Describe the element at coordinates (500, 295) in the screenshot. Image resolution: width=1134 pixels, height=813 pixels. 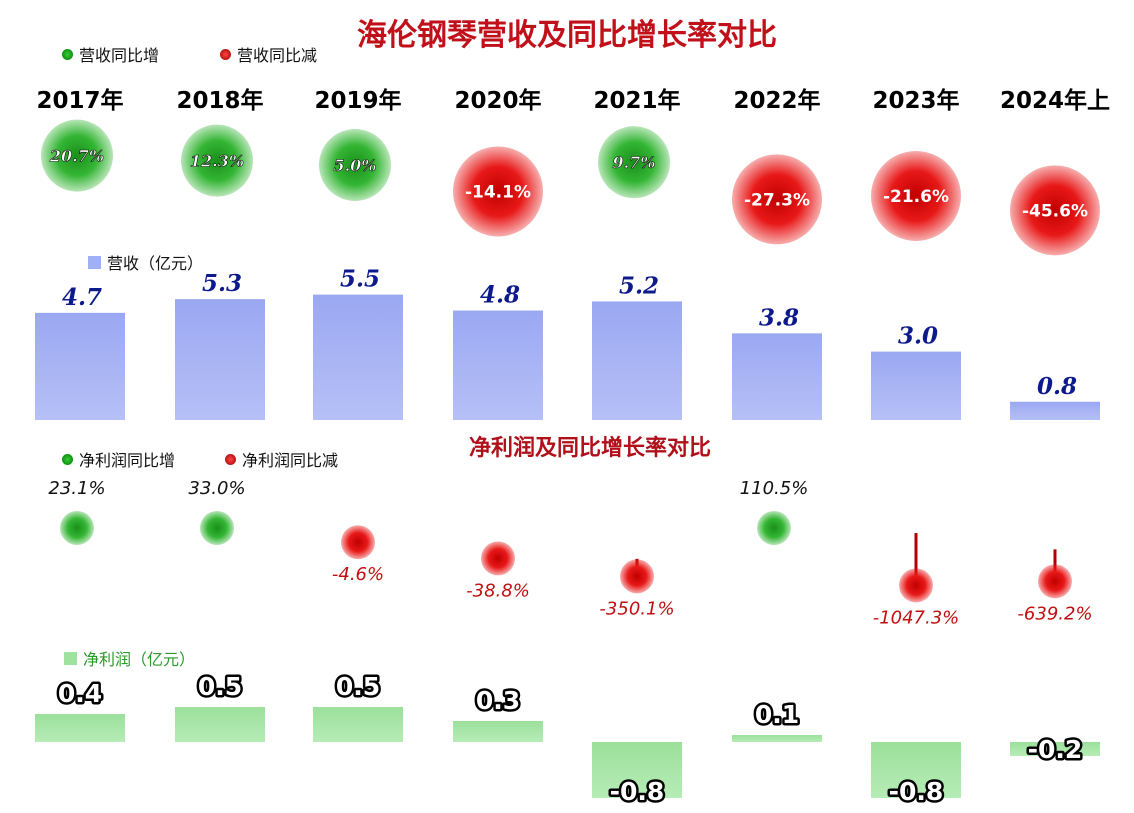
I see `data-label: 4.8` at that location.